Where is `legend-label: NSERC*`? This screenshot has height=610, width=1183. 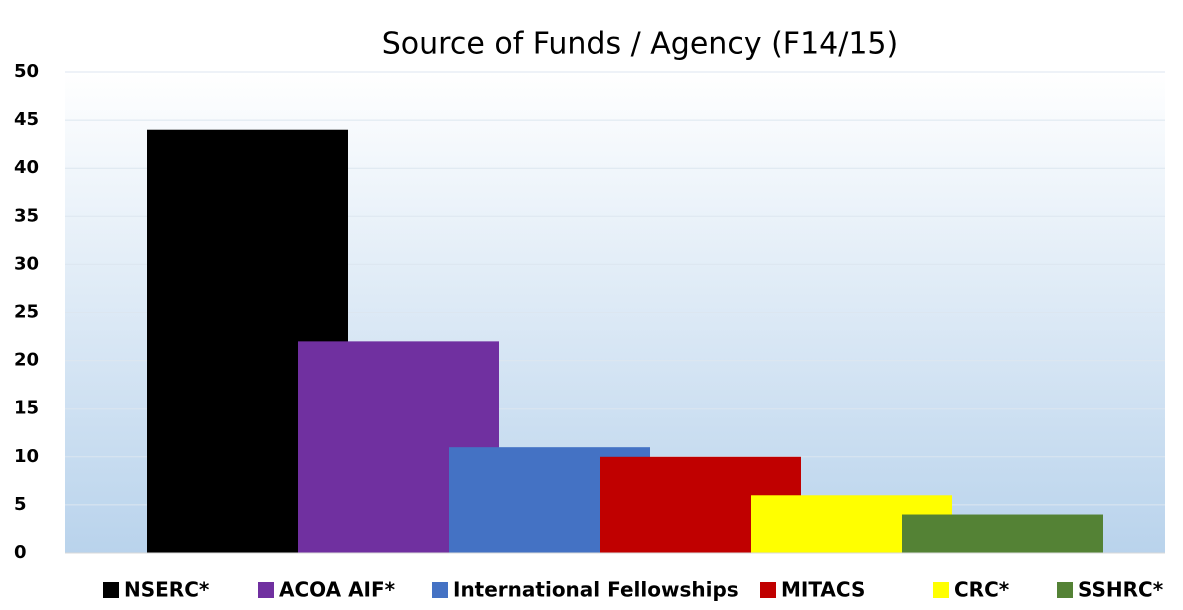 legend-label: NSERC* is located at coordinates (167, 590).